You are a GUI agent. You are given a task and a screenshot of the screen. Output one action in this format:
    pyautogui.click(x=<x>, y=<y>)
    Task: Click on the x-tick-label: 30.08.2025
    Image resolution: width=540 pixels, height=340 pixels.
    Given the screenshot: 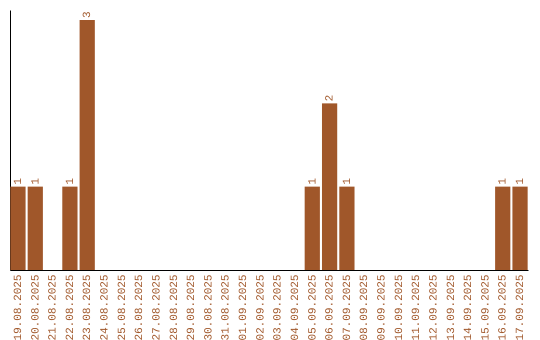 What is the action you would take?
    pyautogui.click(x=209, y=307)
    